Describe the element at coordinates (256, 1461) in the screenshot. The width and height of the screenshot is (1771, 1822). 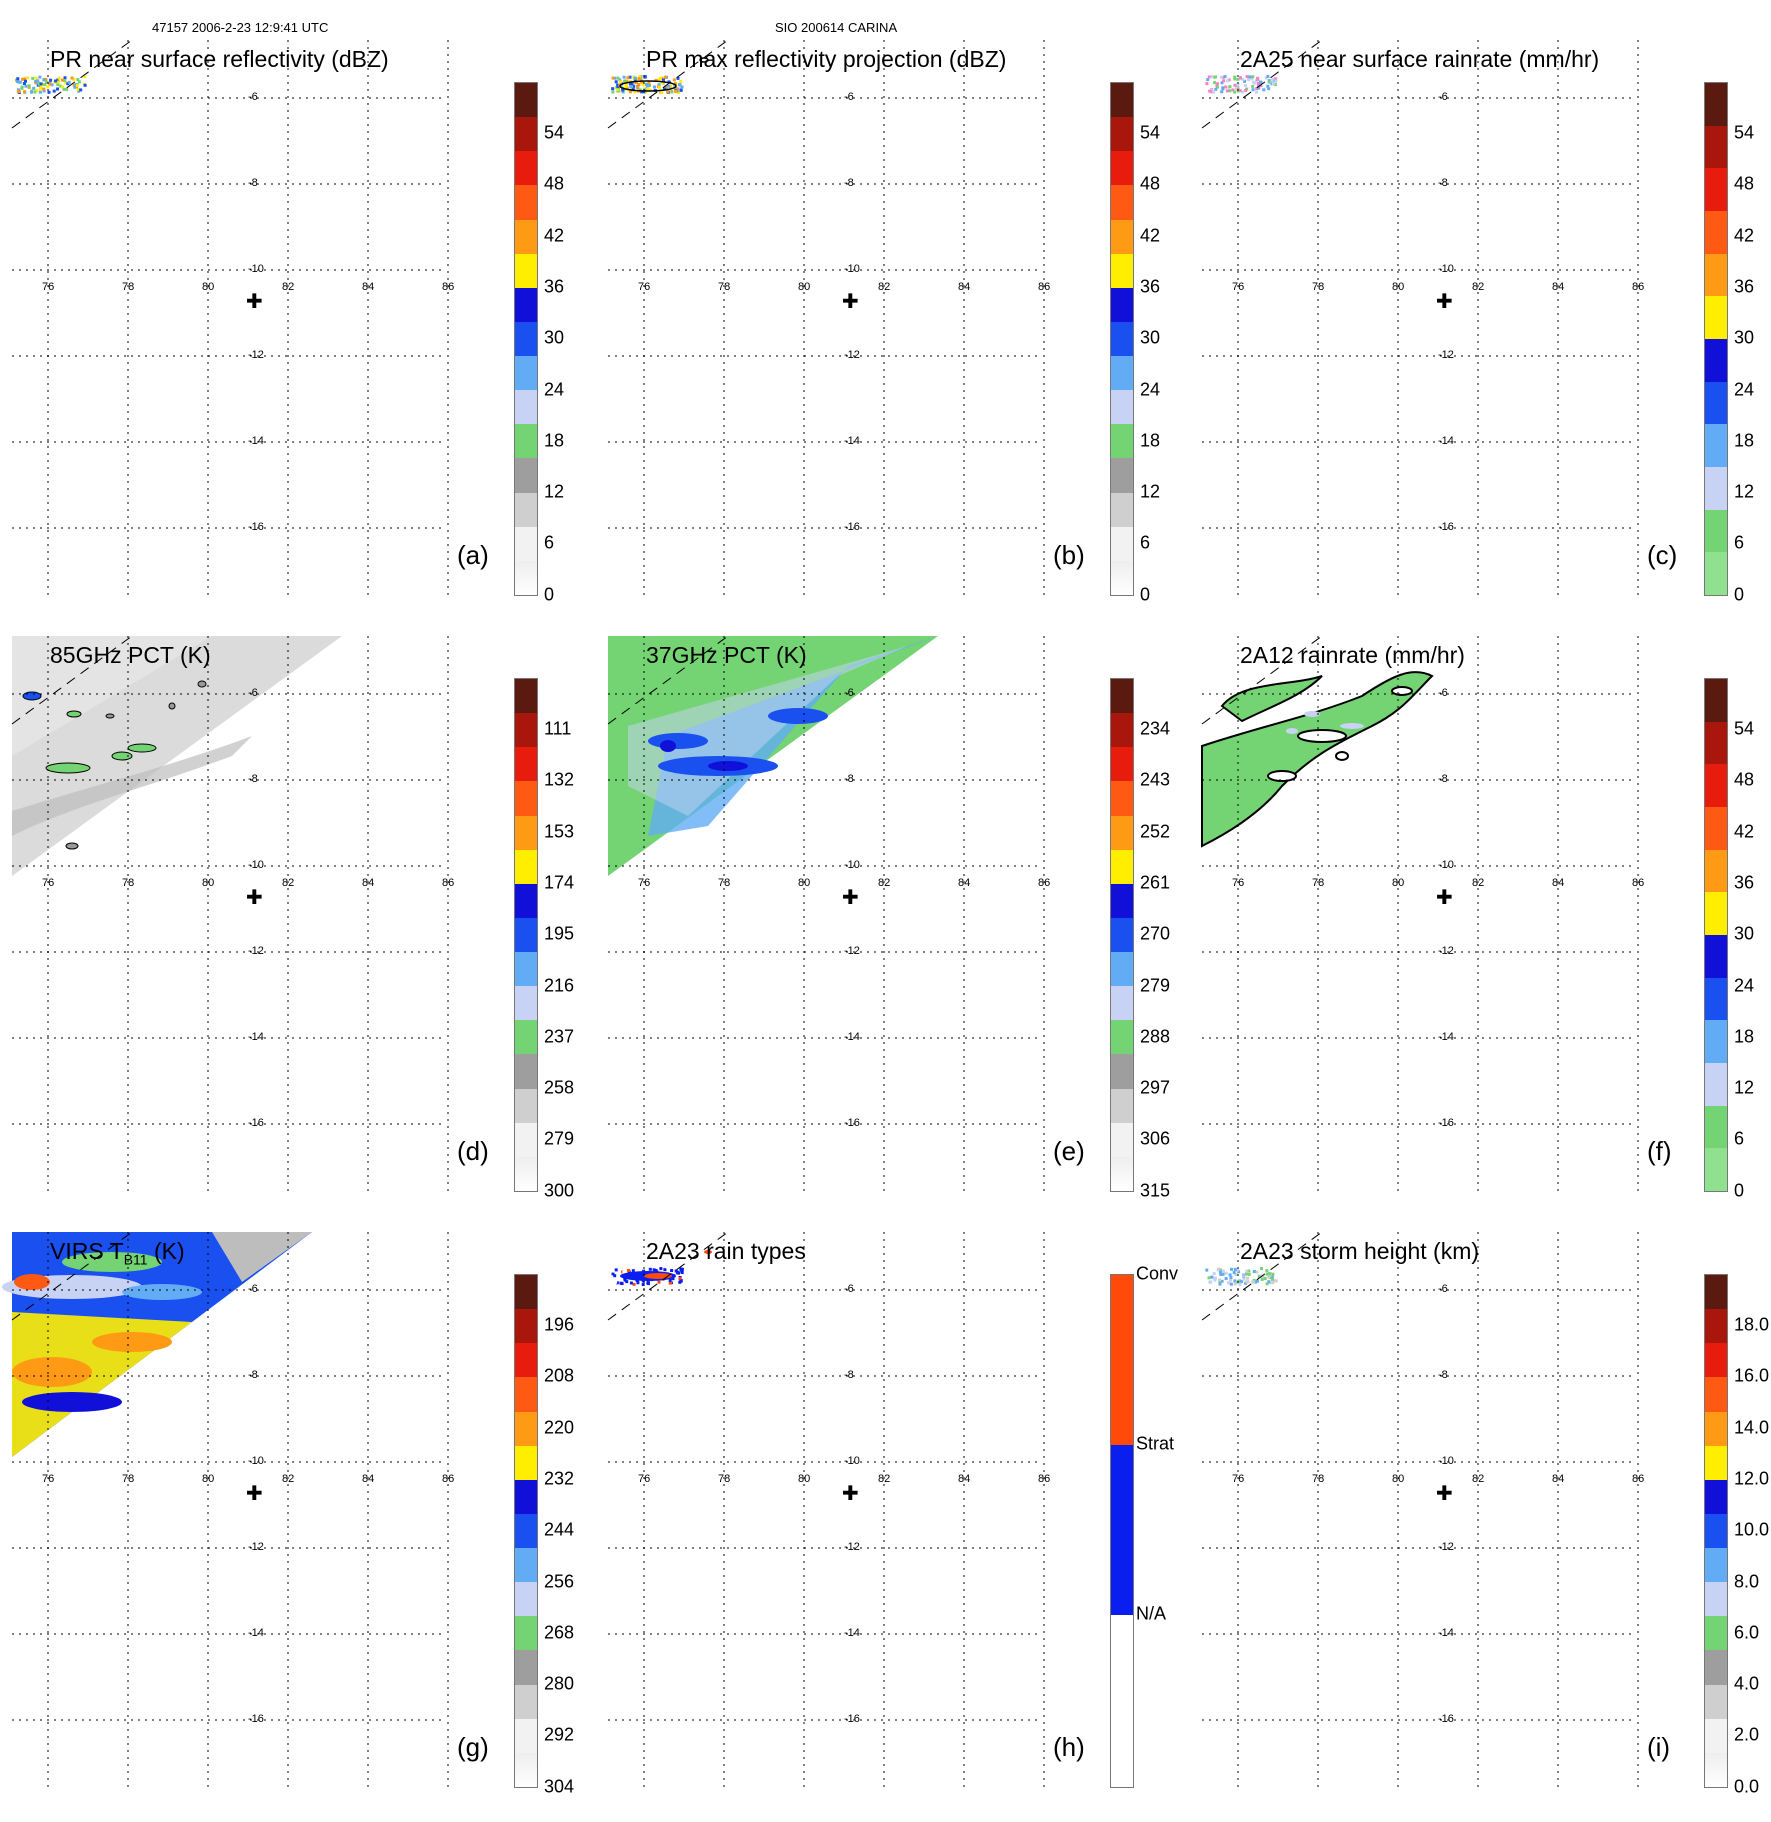
I see `lat-tick-label: -10` at that location.